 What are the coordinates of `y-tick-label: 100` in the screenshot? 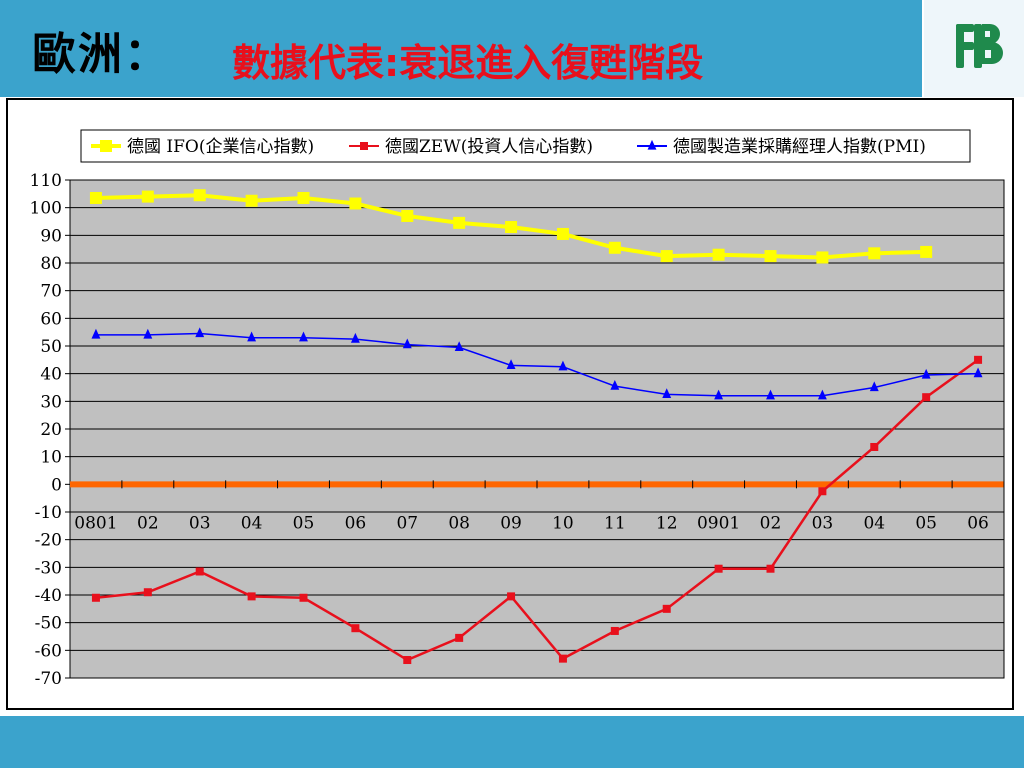 It's located at (46, 209).